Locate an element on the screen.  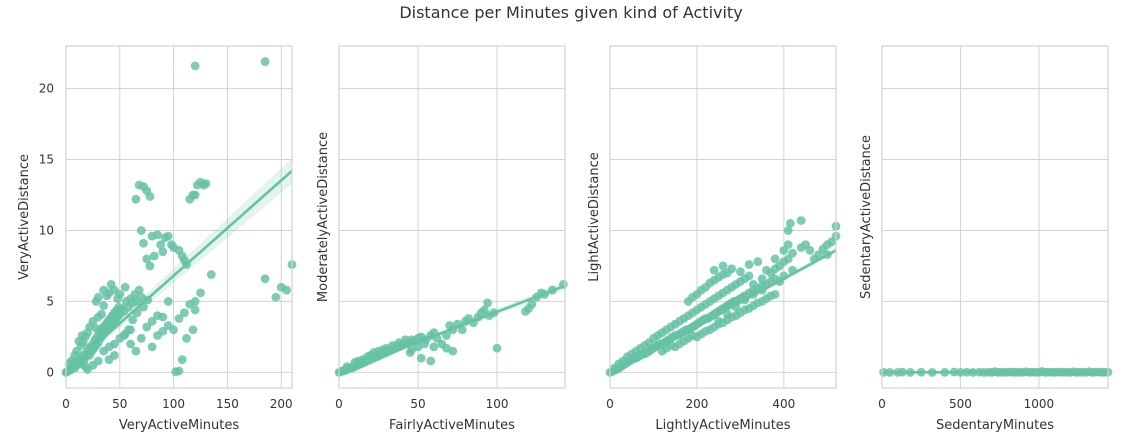
x-tick-label: 150 is located at coordinates (227, 404).